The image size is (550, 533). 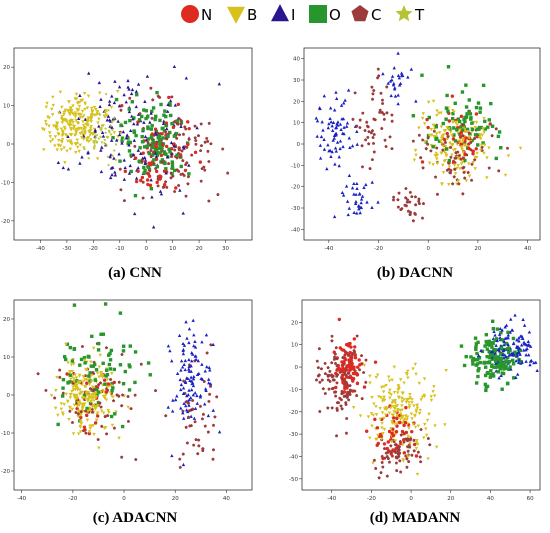 I want to click on x-tick-label: -20, so click(x=378, y=249).